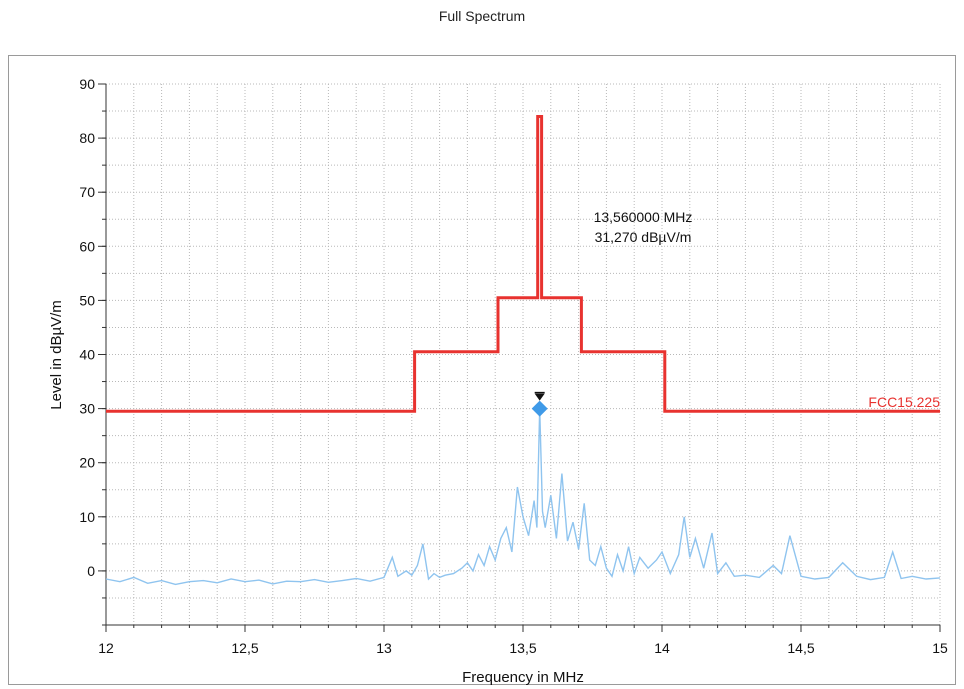 This screenshot has width=964, height=689. I want to click on x-tick-label: 13, so click(384, 648).